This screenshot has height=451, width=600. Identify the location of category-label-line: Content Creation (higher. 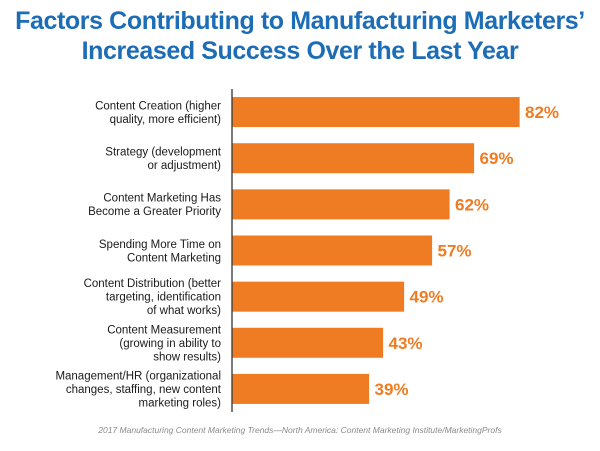
(158, 106).